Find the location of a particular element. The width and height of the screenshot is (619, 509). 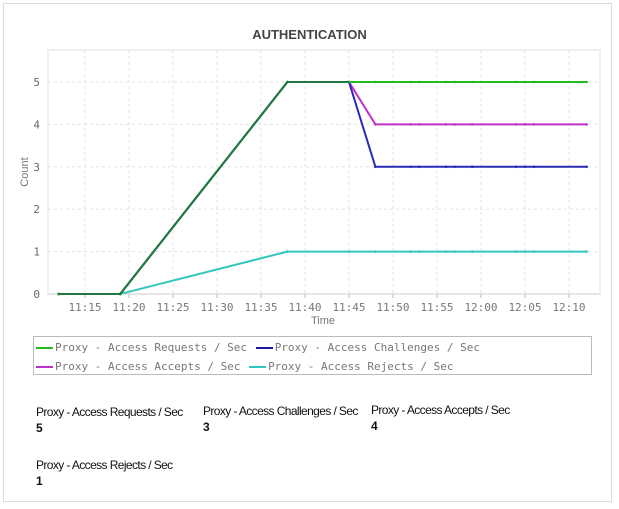

chart-title: AUTHENTICATION is located at coordinates (309, 34).